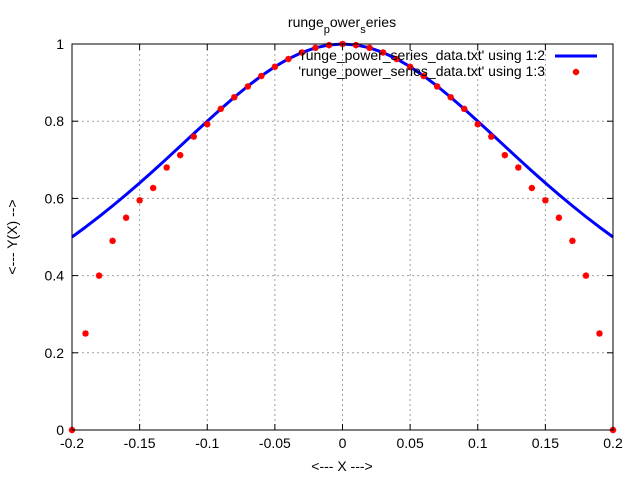 This screenshot has width=640, height=480. I want to click on x-tick-label: -0.2, so click(72, 443).